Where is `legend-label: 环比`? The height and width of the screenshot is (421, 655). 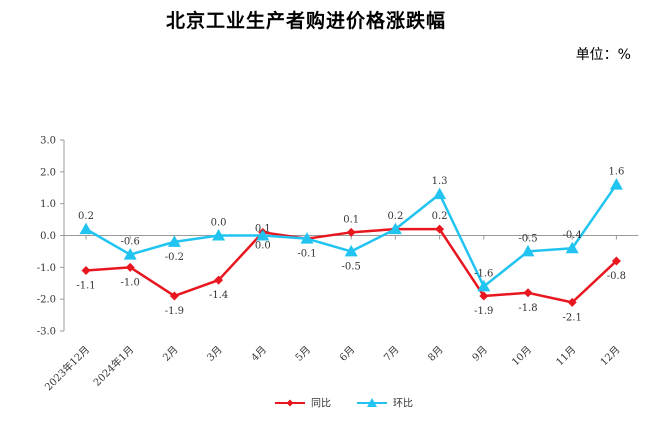
legend-label: 环比 is located at coordinates (403, 404).